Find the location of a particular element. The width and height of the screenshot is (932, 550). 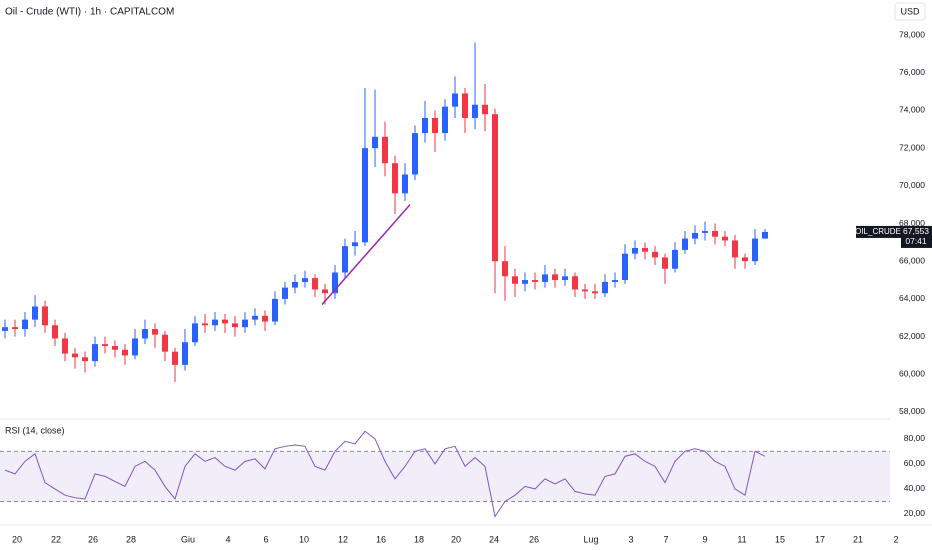

currency-box is located at coordinates (910, 11).